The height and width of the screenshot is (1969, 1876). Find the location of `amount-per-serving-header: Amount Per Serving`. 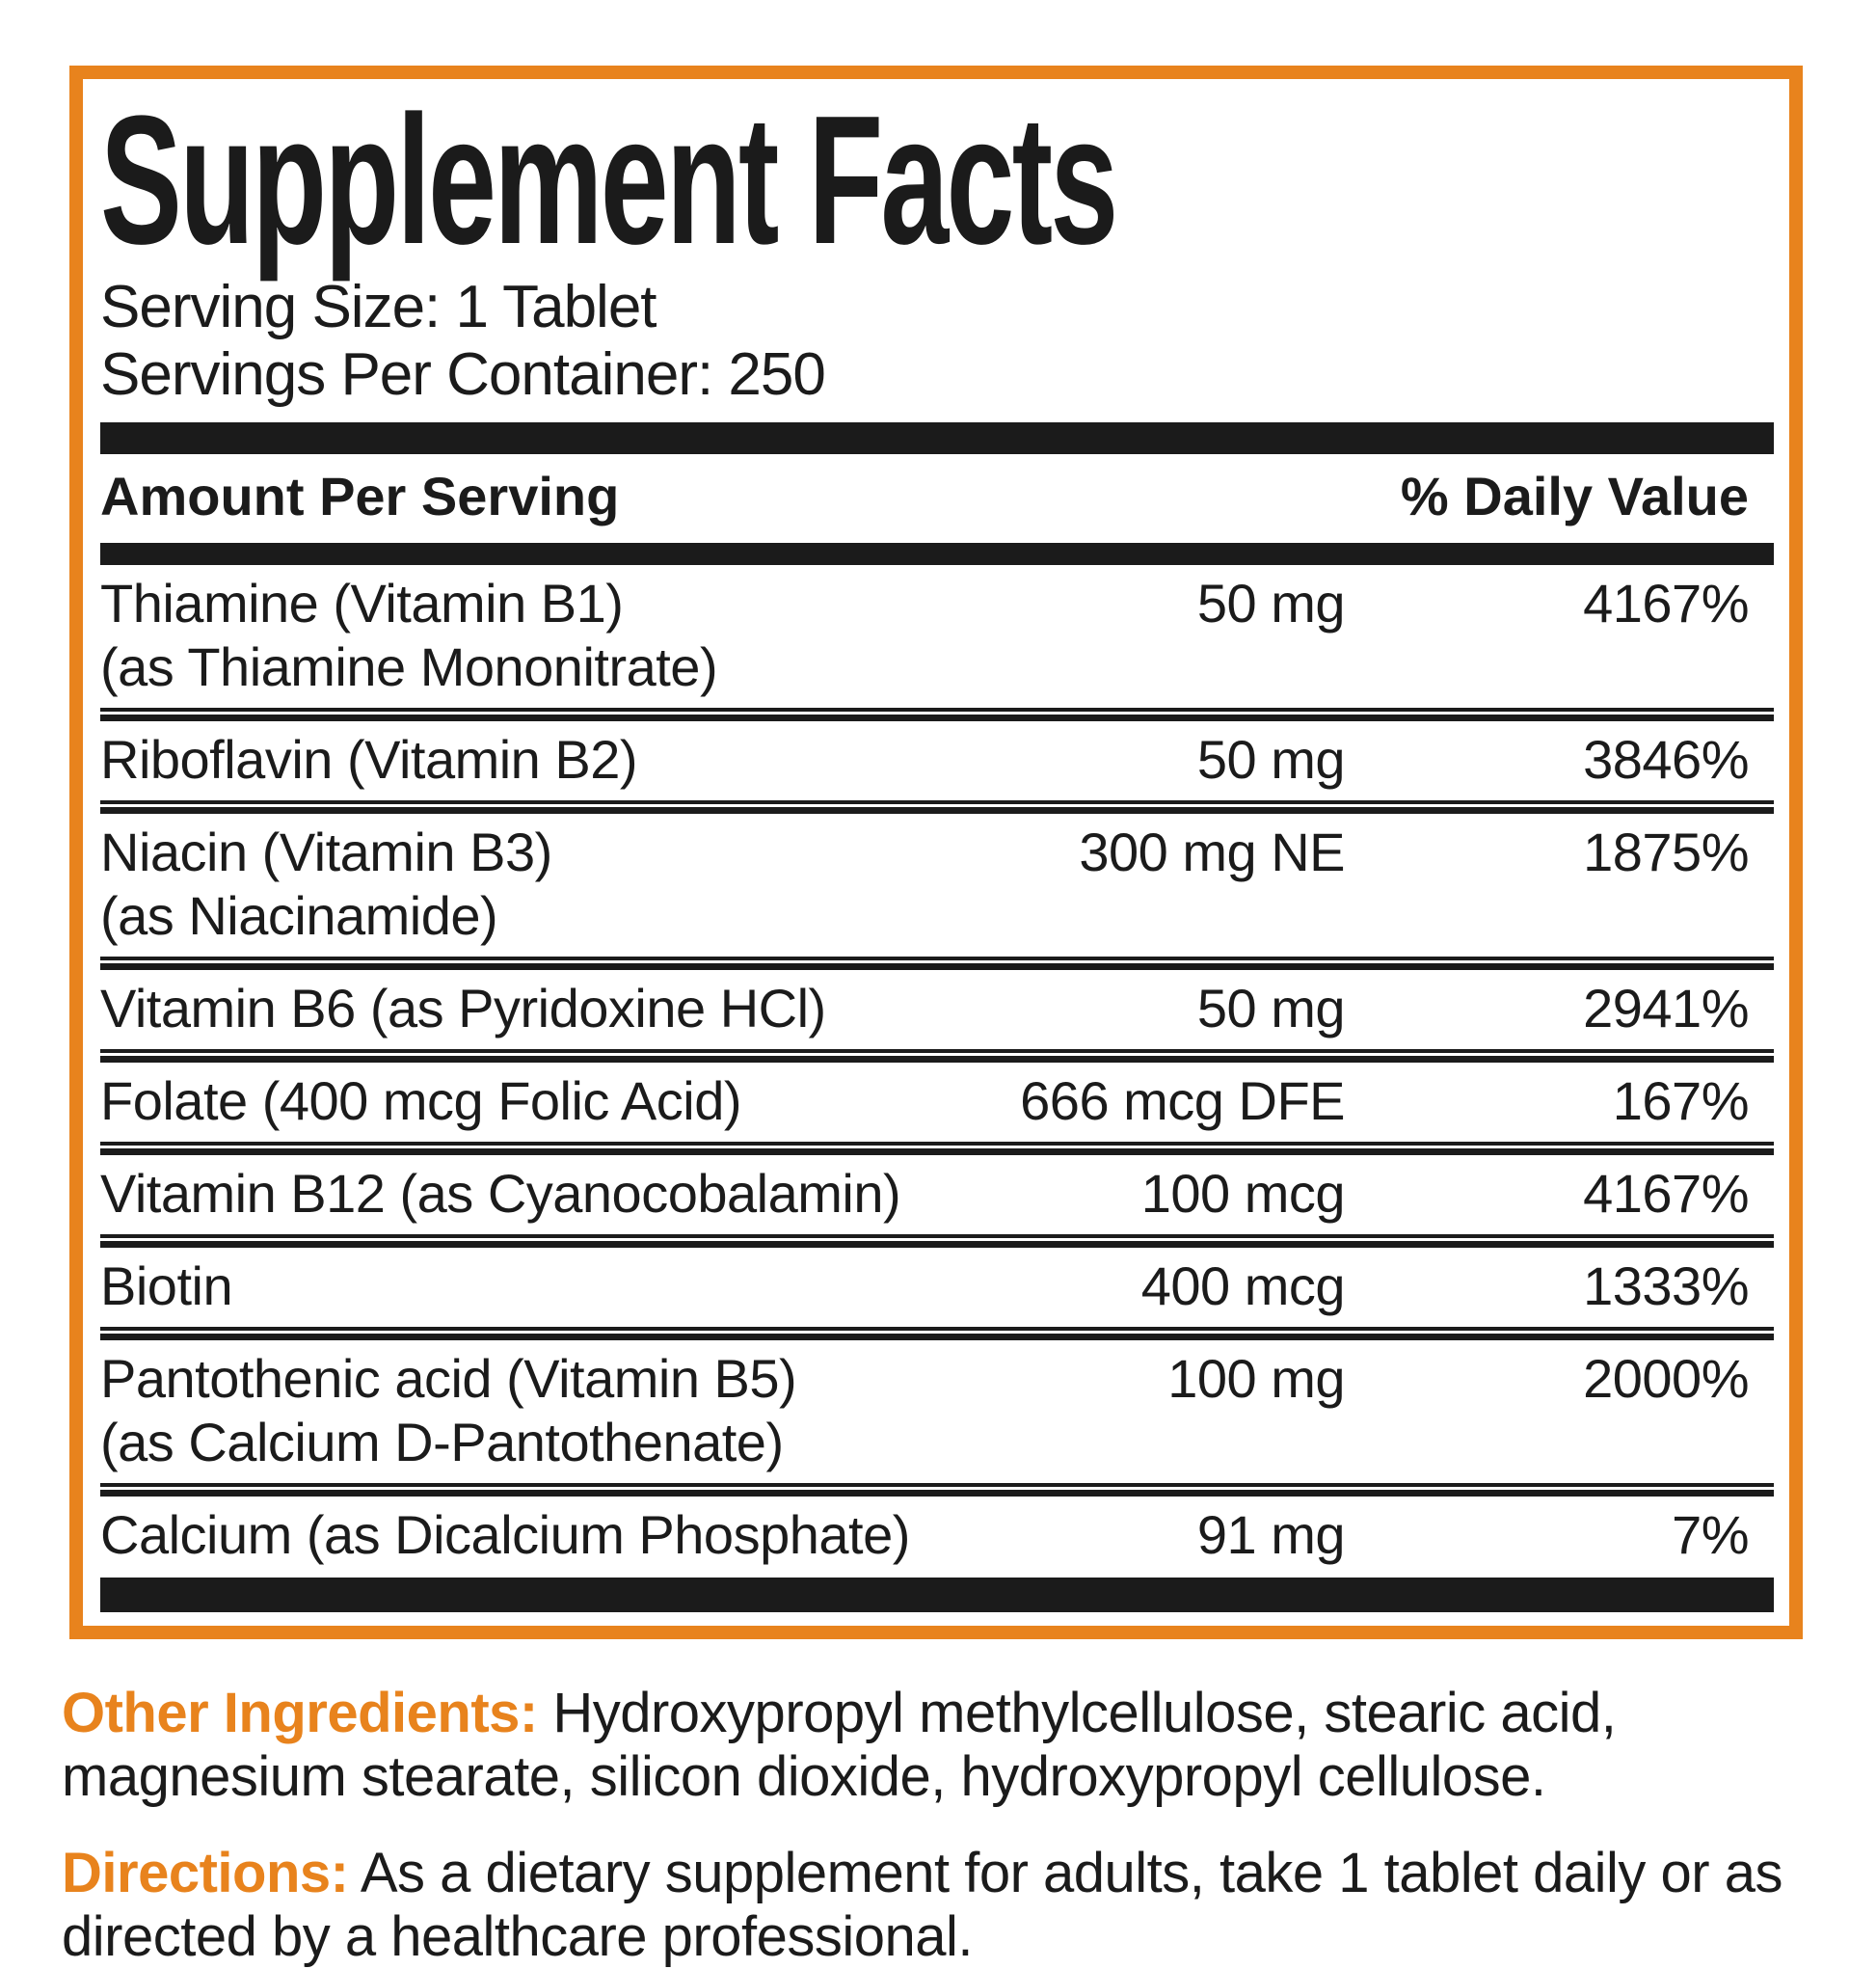

amount-per-serving-header: Amount Per Serving is located at coordinates (360, 496).